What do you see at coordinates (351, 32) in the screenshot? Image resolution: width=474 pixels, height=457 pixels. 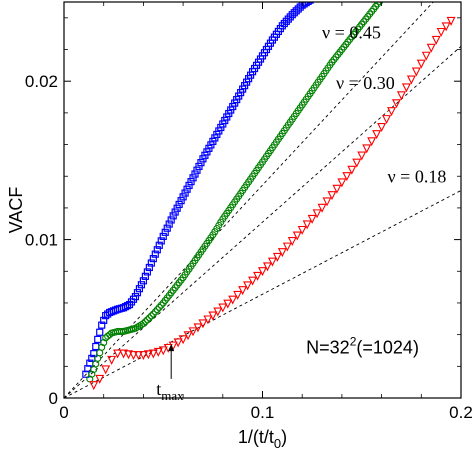 I see `series-label: ν = 0.45` at bounding box center [351, 32].